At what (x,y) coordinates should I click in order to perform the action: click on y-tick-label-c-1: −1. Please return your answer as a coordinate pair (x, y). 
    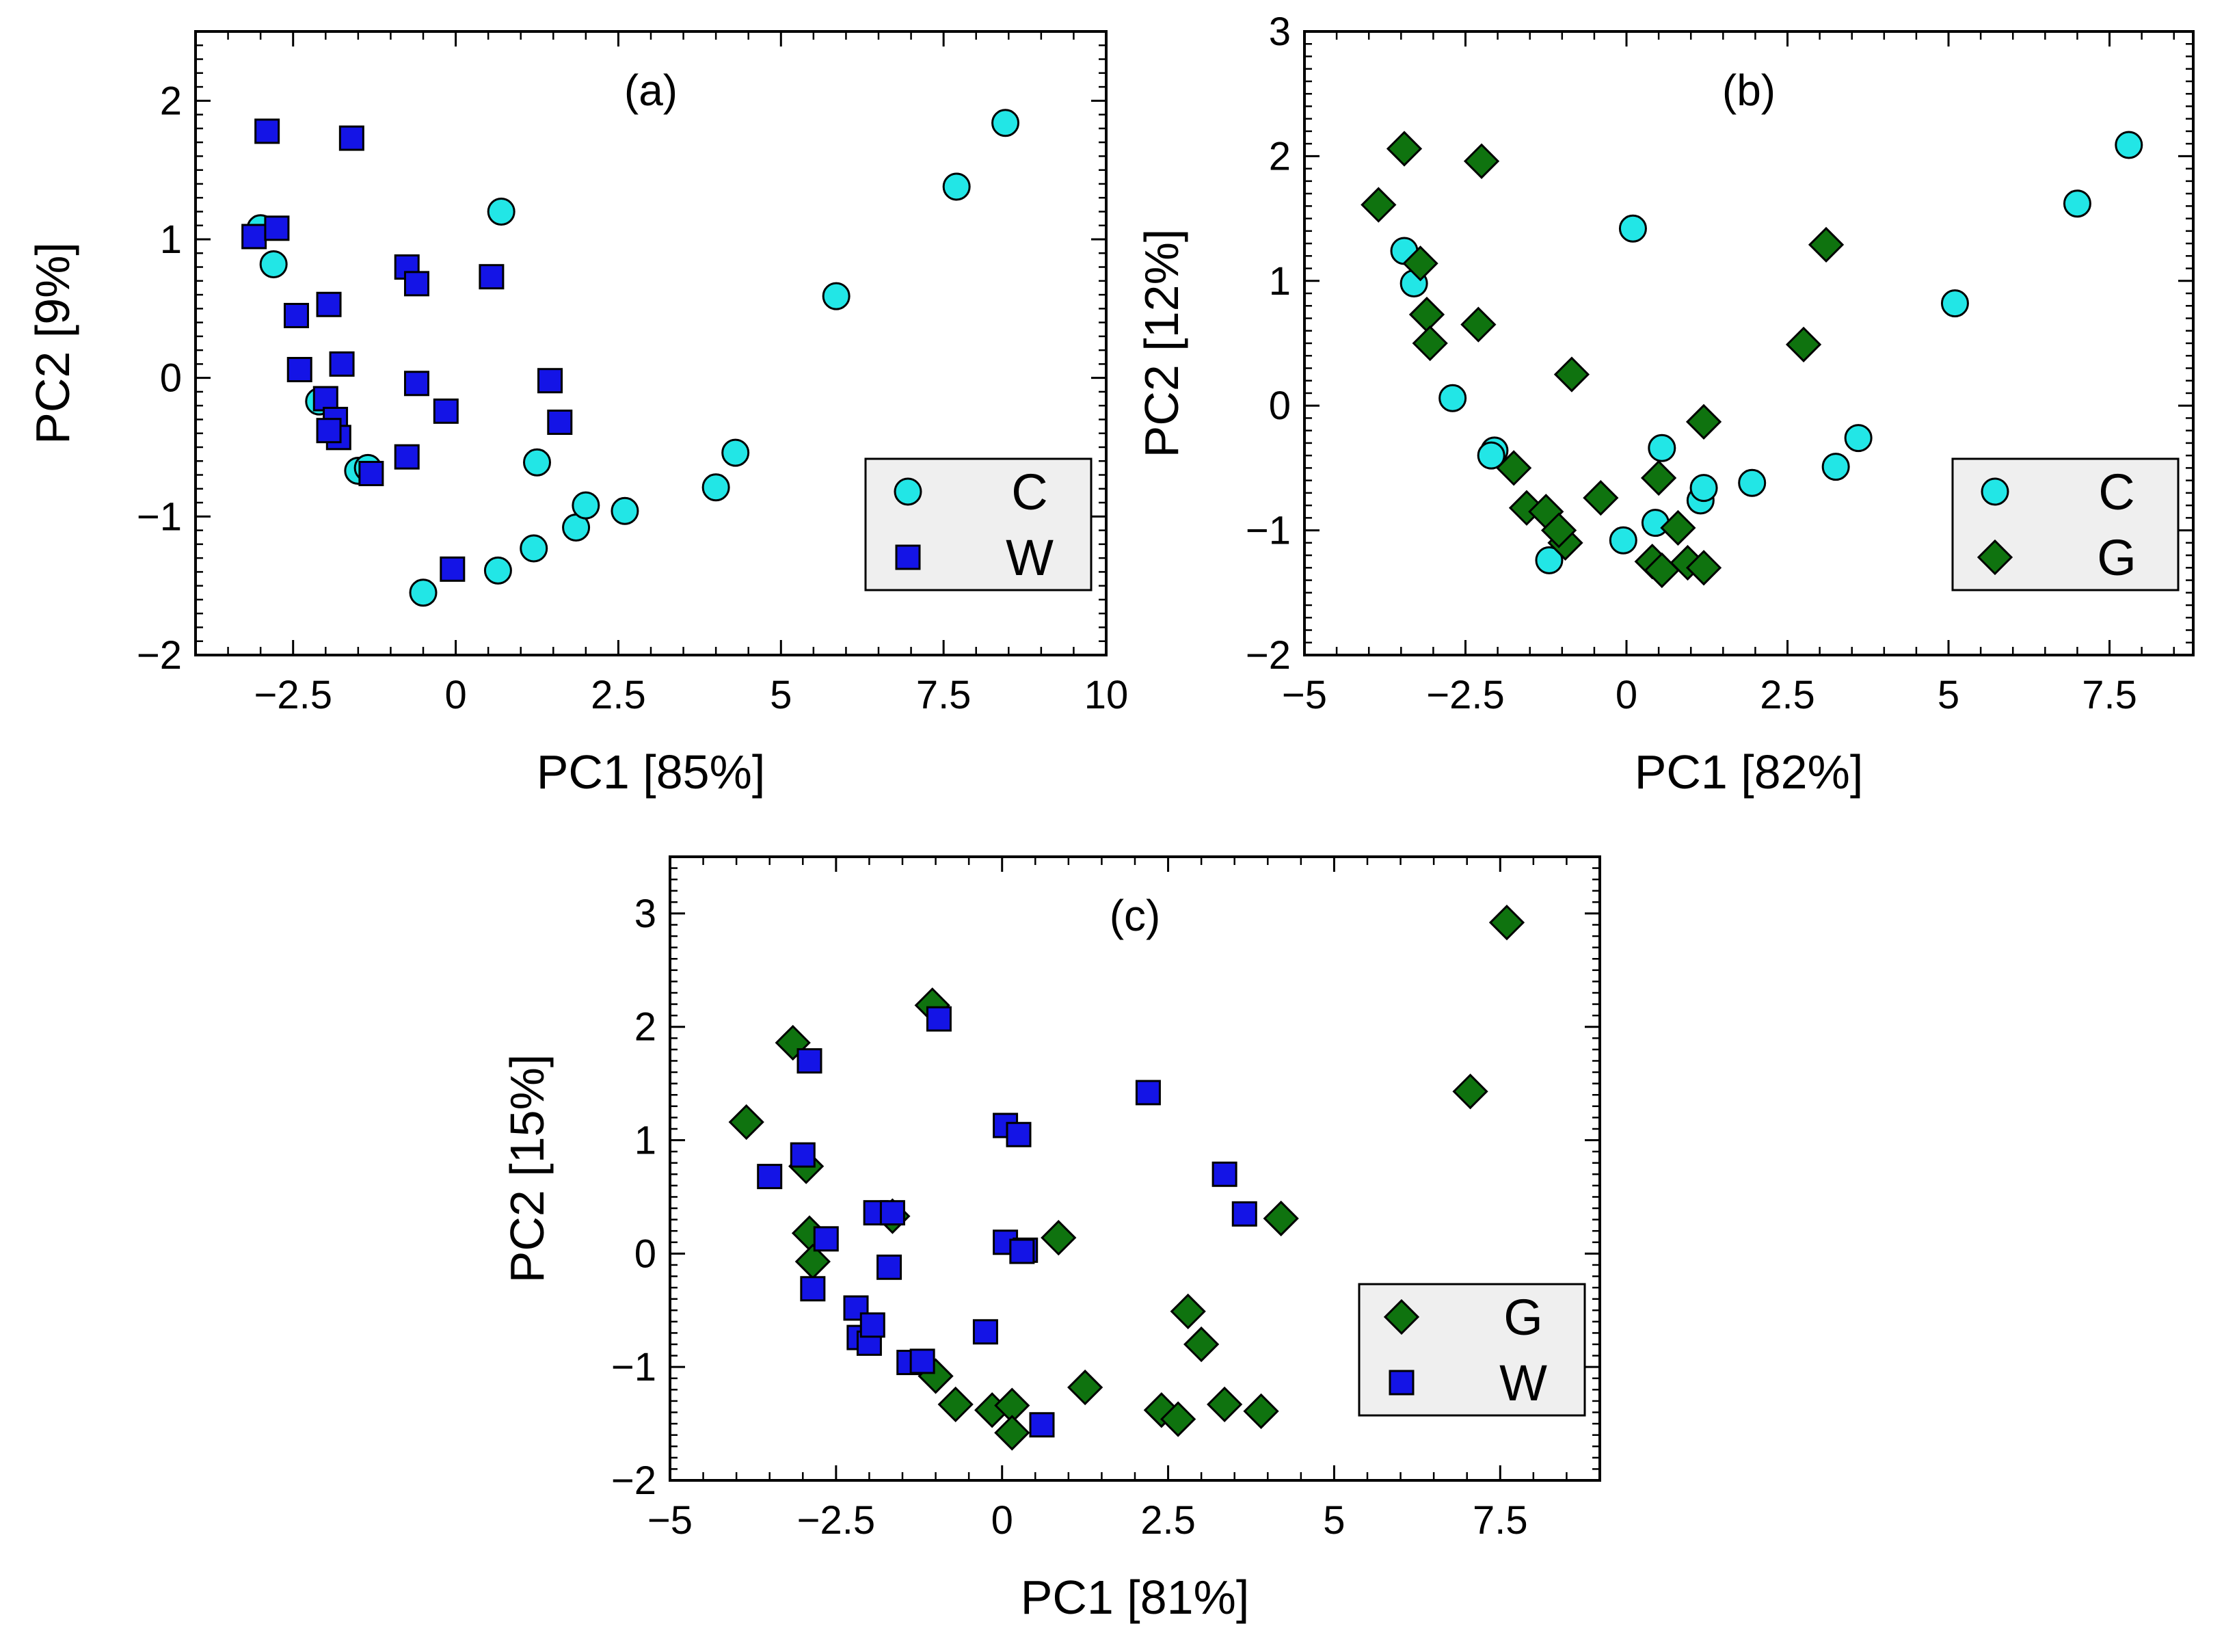
    Looking at the image, I should click on (633, 1367).